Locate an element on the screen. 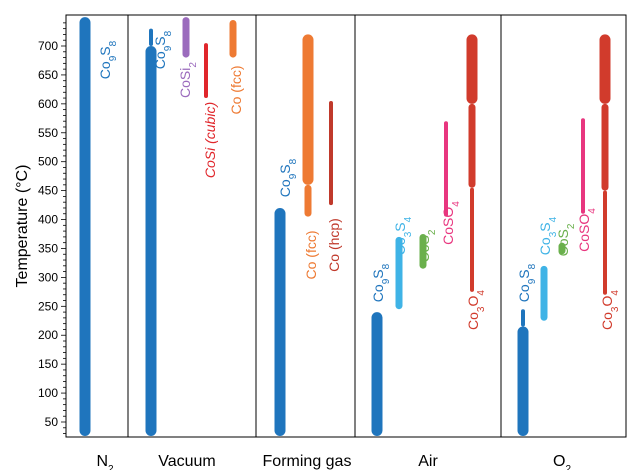  y-tick-label: 100 is located at coordinates (48, 393).